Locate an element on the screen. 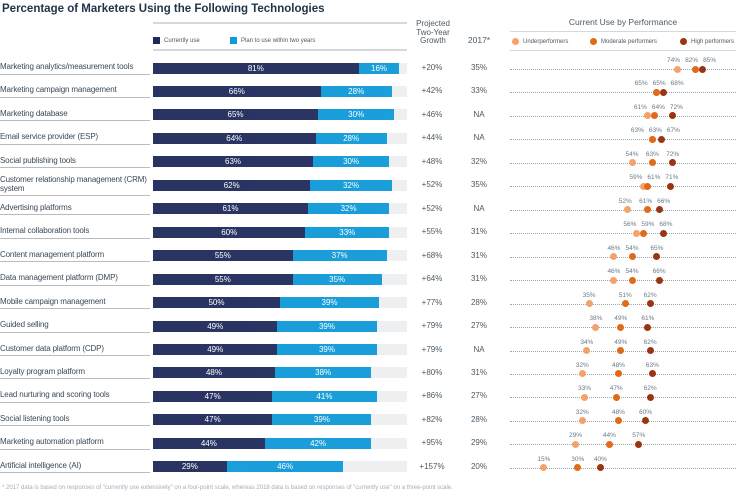  growth-value: +42% is located at coordinates (432, 91).